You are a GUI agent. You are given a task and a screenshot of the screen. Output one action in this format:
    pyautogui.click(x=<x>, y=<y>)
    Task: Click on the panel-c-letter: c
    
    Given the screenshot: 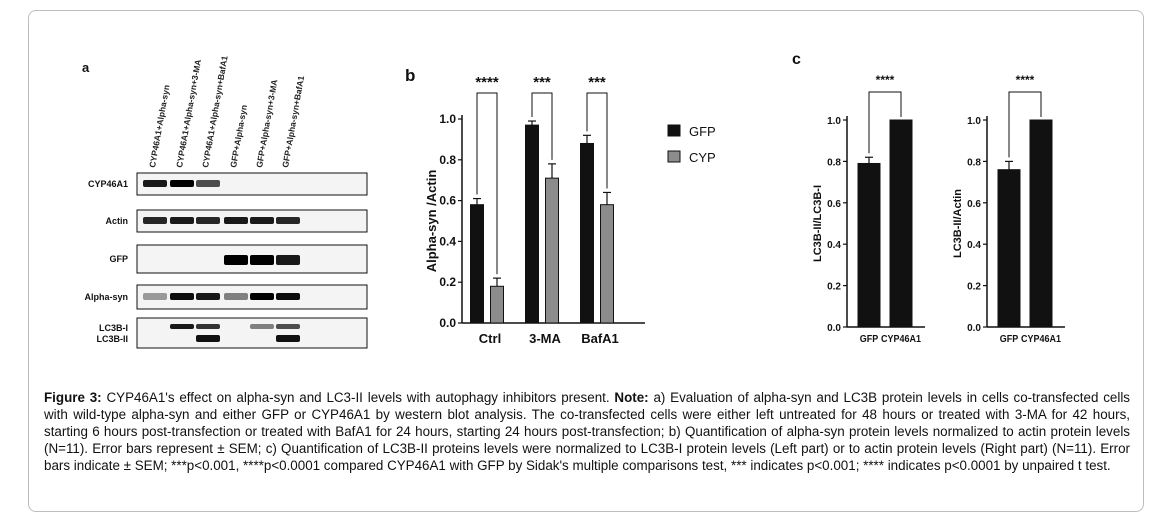 What is the action you would take?
    pyautogui.click(x=796, y=59)
    